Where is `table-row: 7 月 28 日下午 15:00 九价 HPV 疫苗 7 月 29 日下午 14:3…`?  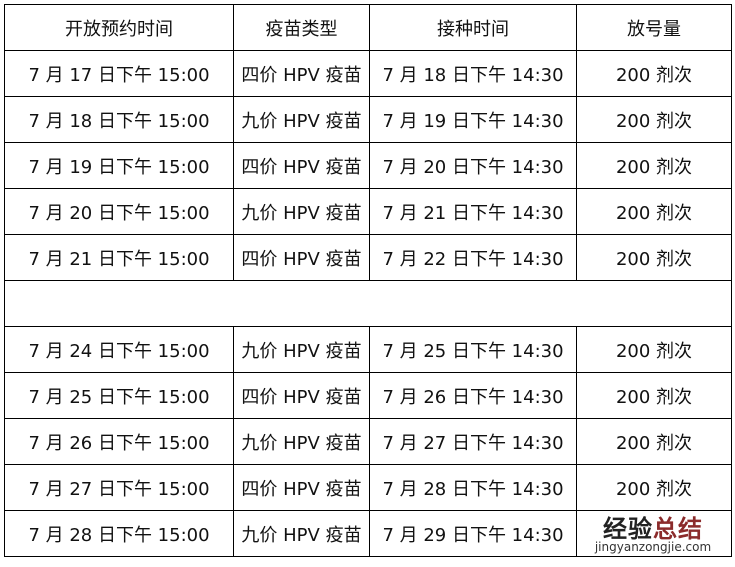 table-row: 7 月 28 日下午 15:00 九价 HPV 疫苗 7 月 29 日下午 14:3… is located at coordinates (368, 533).